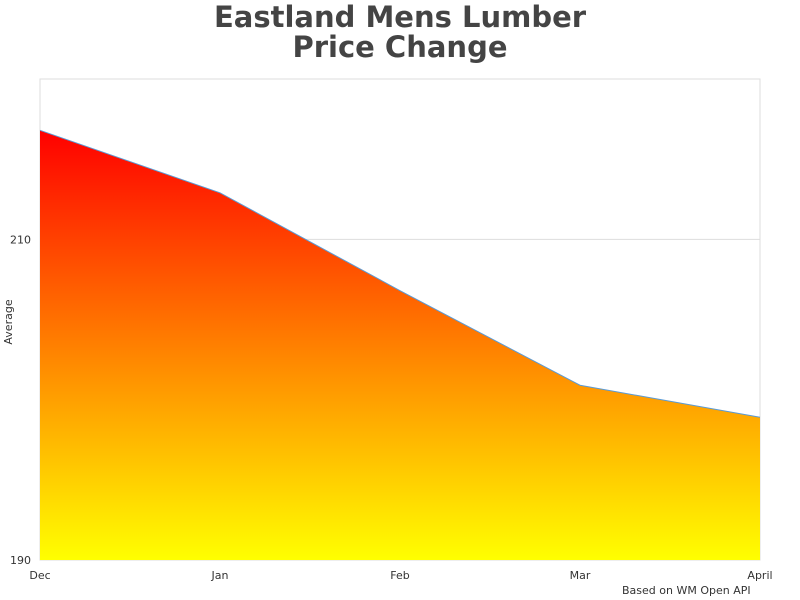 This screenshot has width=800, height=600. Describe the element at coordinates (580, 575) in the screenshot. I see `x-tick-label-mar: Mar` at that location.